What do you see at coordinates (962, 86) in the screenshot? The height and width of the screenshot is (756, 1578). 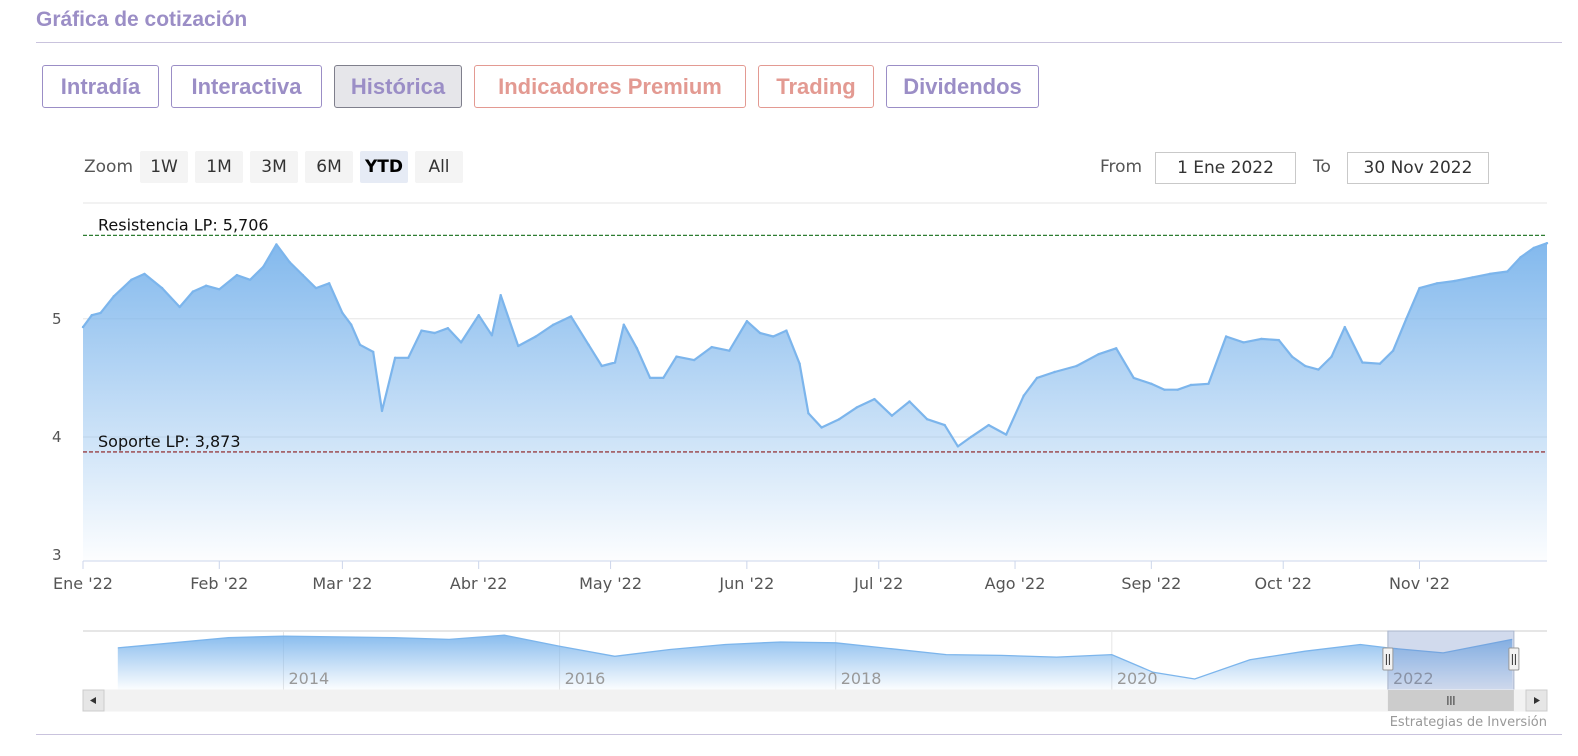 I see `tab-dividendos: Dividendos` at bounding box center [962, 86].